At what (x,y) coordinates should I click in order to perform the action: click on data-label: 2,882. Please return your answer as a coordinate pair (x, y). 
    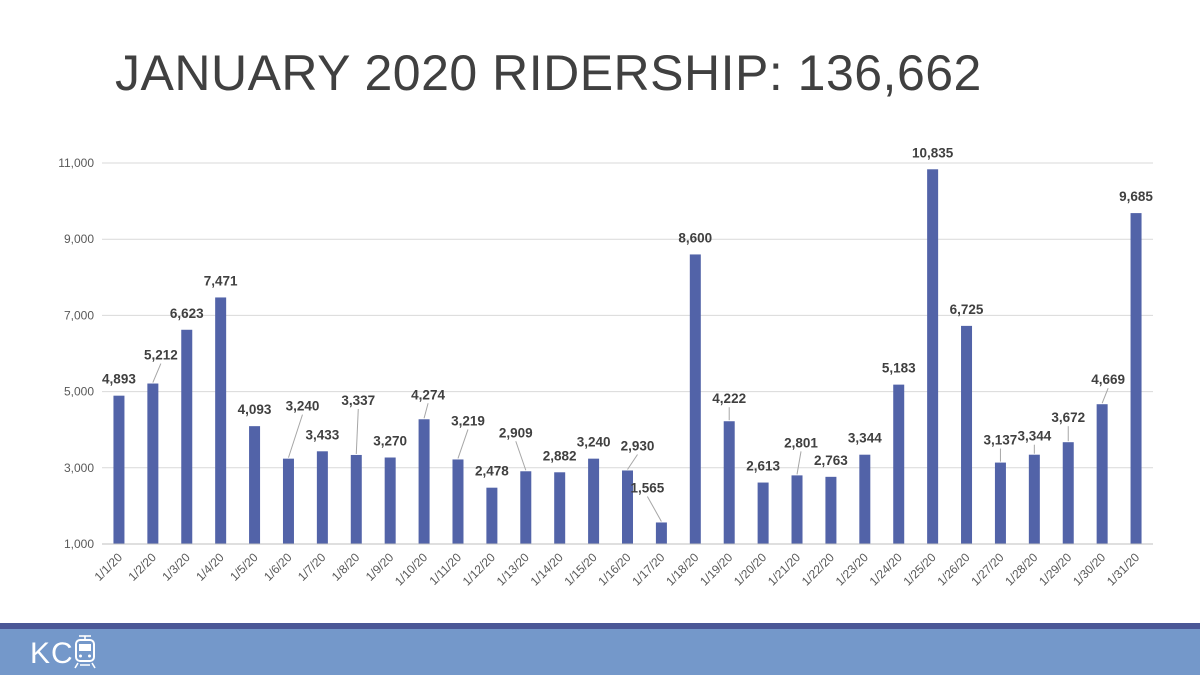
    Looking at the image, I should click on (560, 455).